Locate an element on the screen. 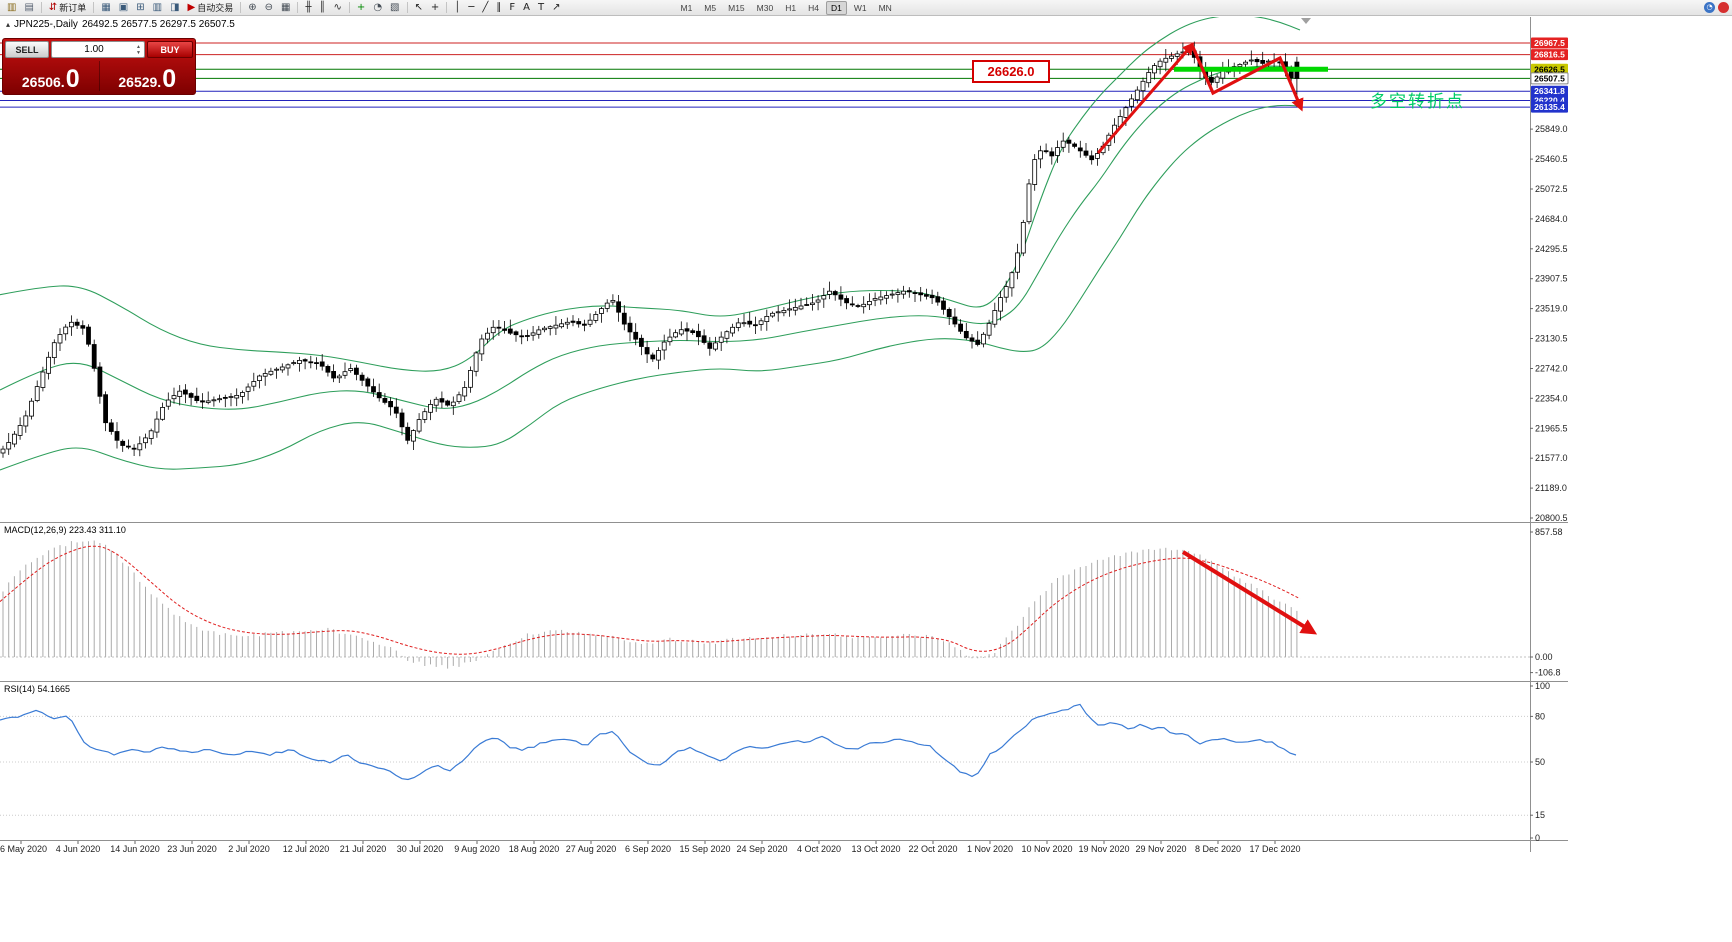  svg-text: 1 Nov 2020 is located at coordinates (990, 849).